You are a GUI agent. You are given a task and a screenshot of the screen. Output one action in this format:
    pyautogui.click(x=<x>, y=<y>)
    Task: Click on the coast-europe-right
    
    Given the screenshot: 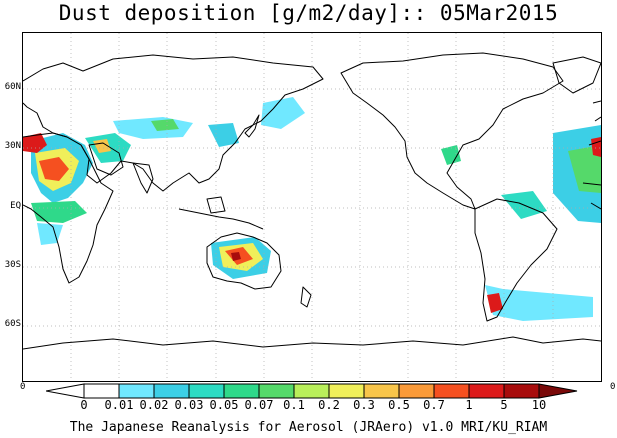 What is the action you would take?
    pyautogui.click(x=596, y=111)
    